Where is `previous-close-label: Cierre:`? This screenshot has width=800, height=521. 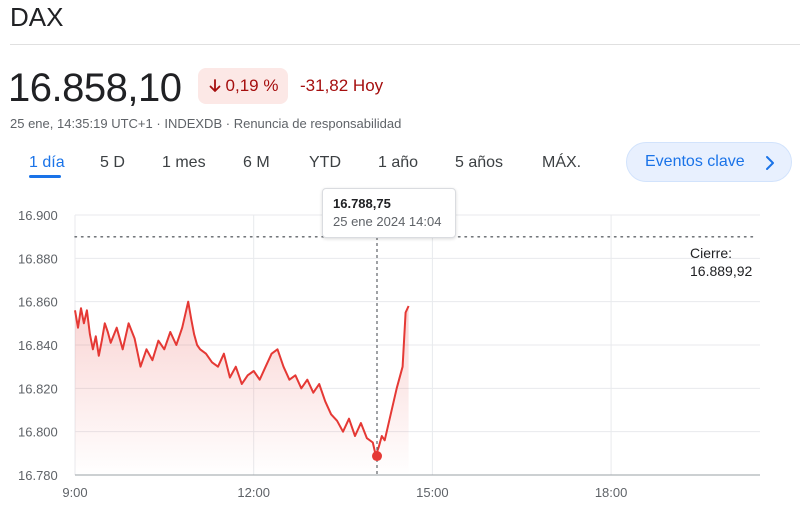 previous-close-label: Cierre: is located at coordinates (711, 253).